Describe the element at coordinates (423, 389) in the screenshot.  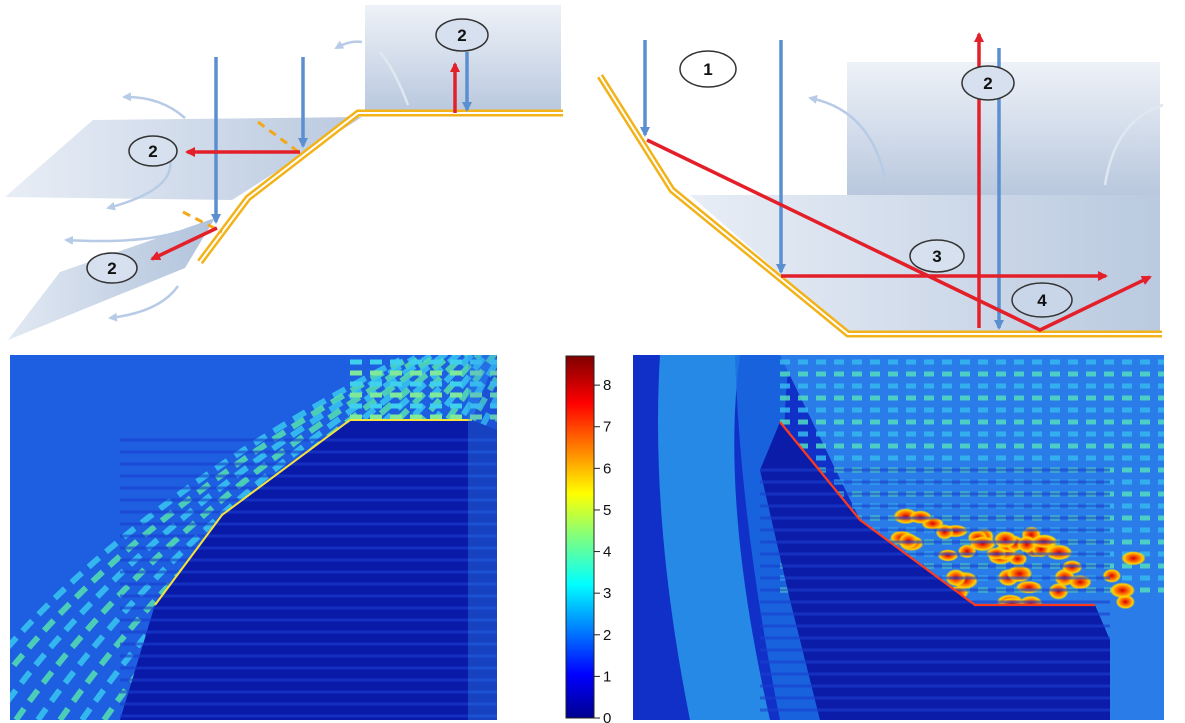
I see `horizontal-fringes` at that location.